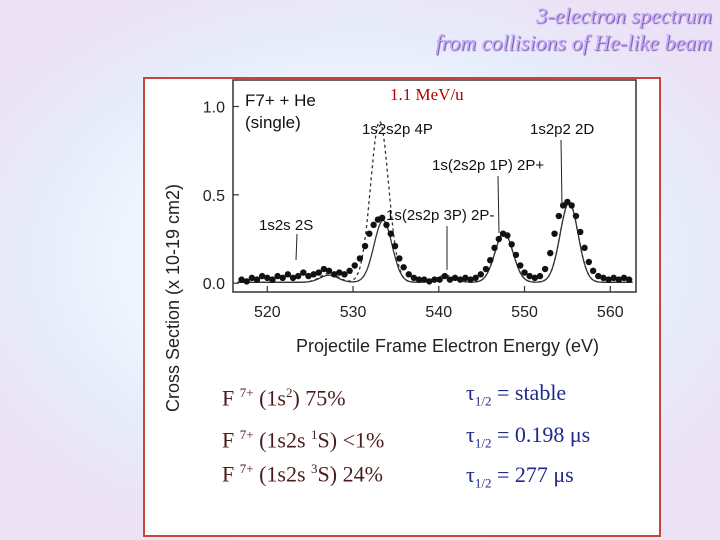 This screenshot has height=540, width=720. I want to click on x-tick-label: 550, so click(524, 312).